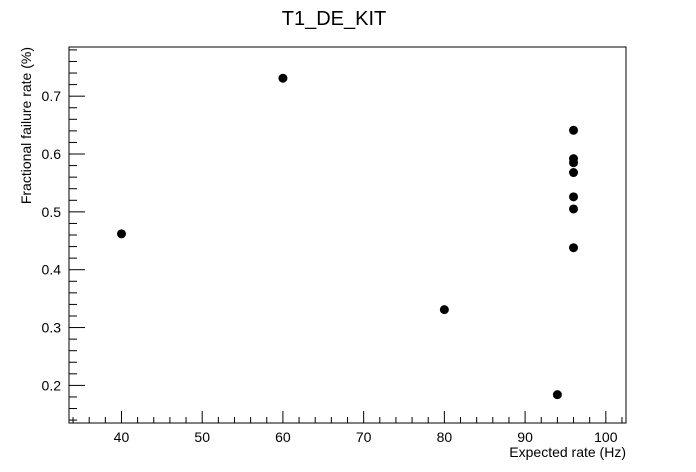  What do you see at coordinates (52, 385) in the screenshot?
I see `y-tick-label: 0.2` at bounding box center [52, 385].